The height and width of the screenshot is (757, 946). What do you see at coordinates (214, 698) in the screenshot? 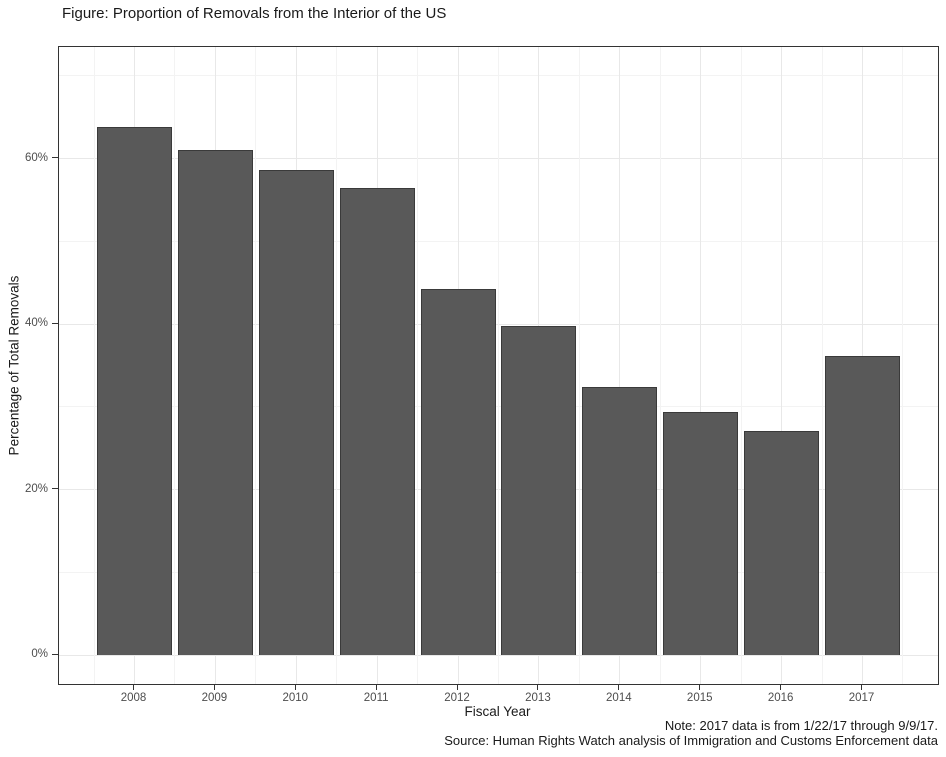
I see `x-tick-label-2009: 2009` at bounding box center [214, 698].